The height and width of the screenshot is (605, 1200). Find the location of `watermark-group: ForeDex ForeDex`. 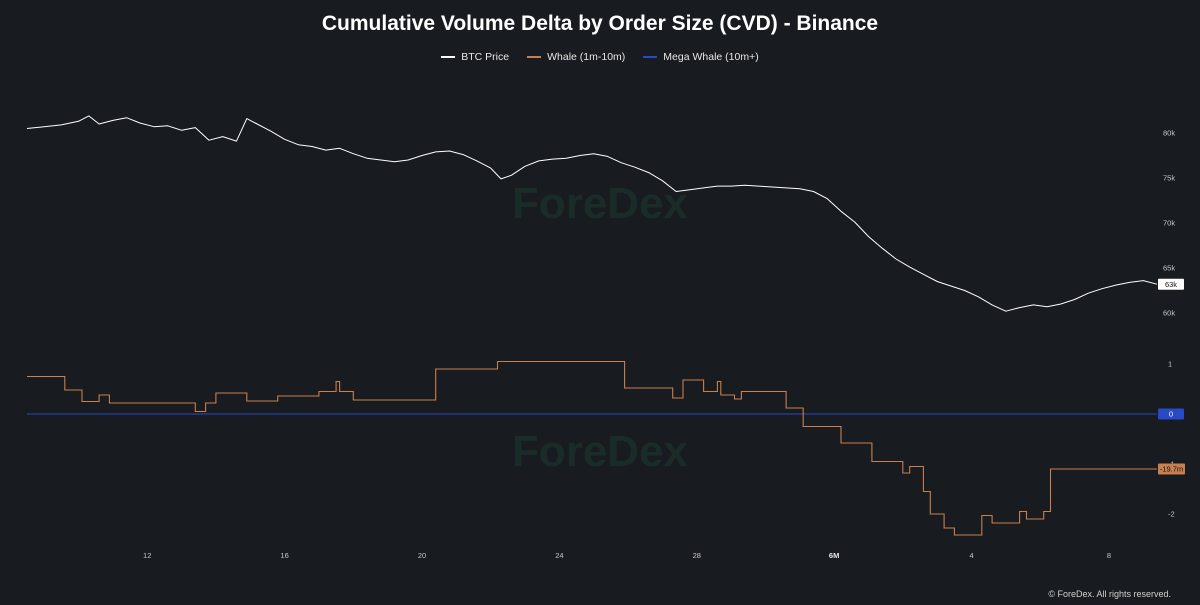

watermark-group: ForeDex ForeDex is located at coordinates (600, 327).